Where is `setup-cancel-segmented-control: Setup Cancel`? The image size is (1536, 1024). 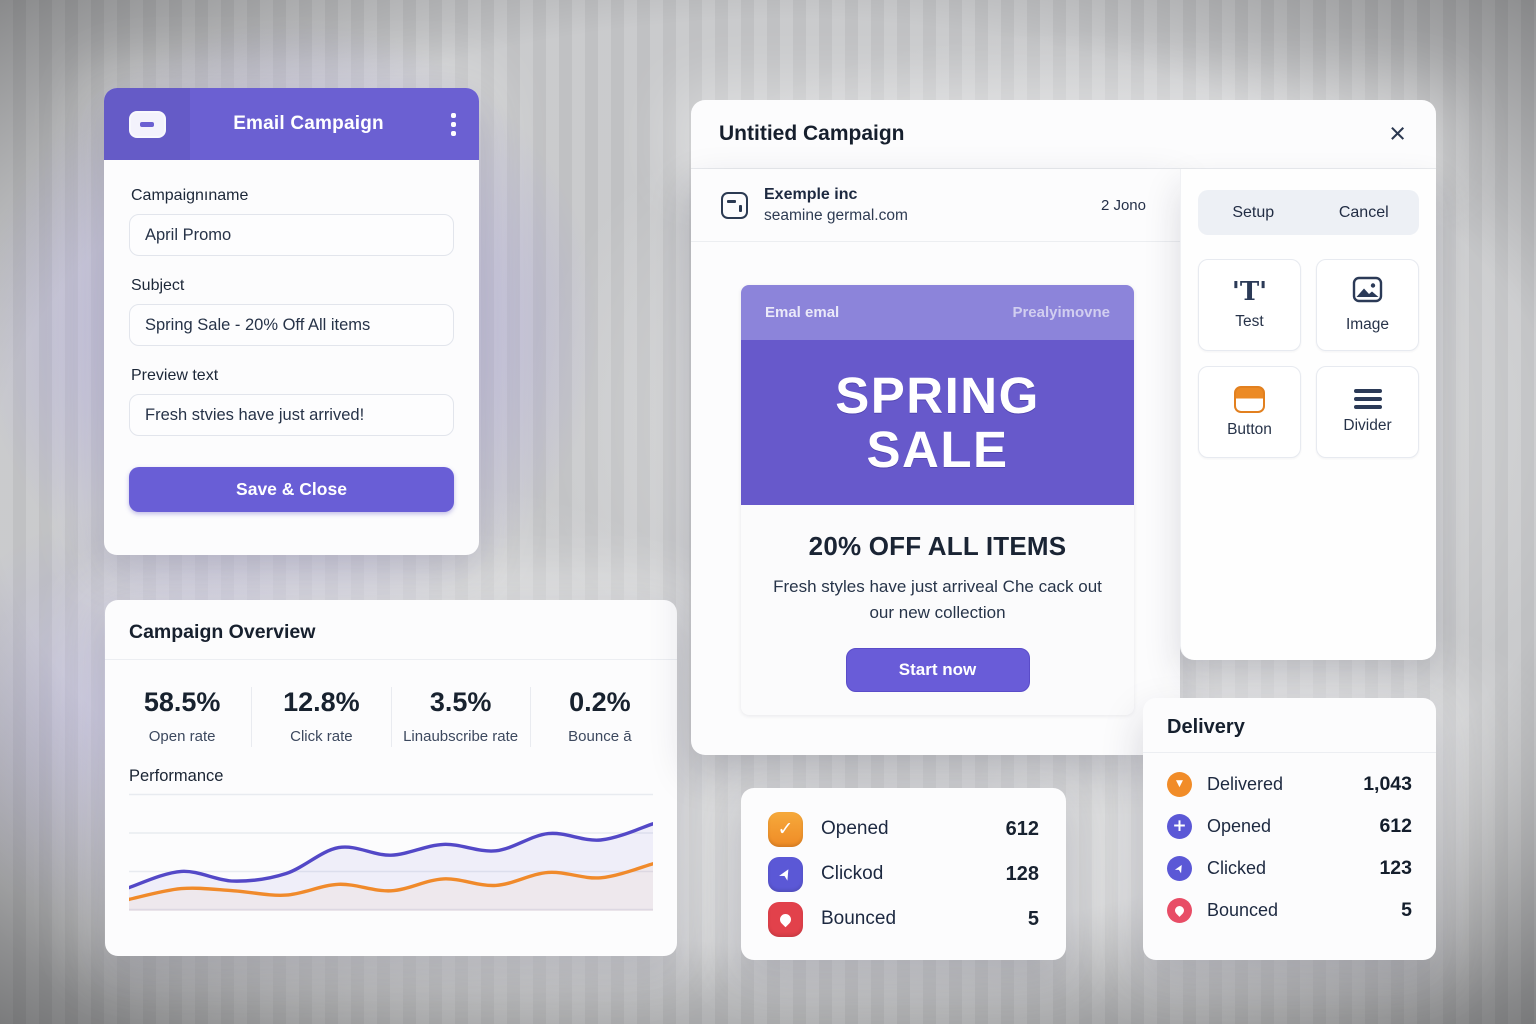 setup-cancel-segmented-control: Setup Cancel is located at coordinates (1308, 212).